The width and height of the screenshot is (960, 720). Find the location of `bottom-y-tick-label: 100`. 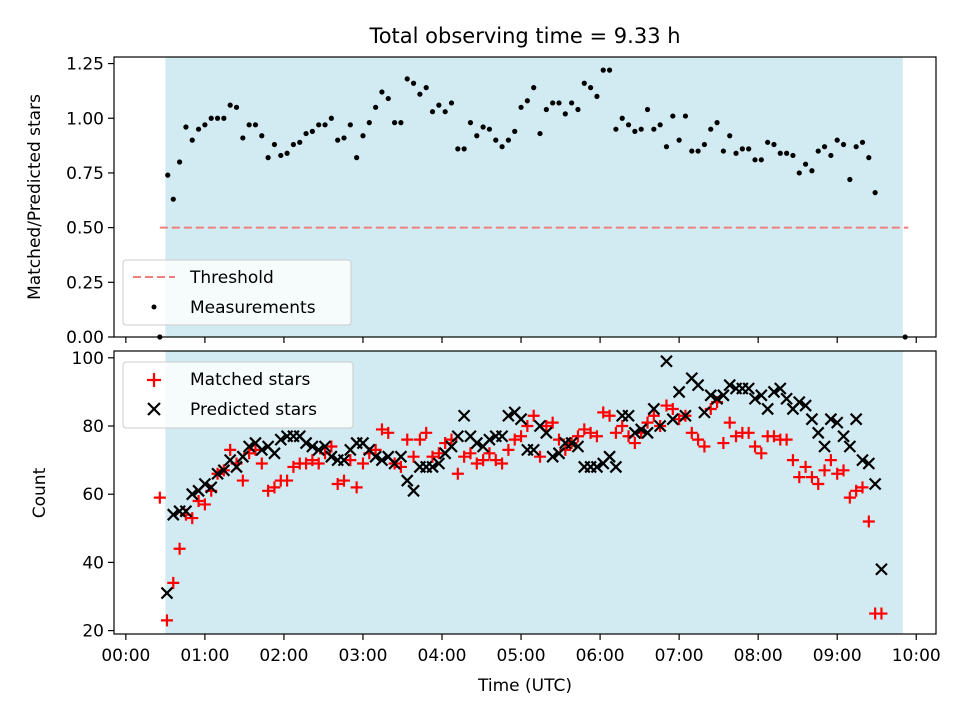

bottom-y-tick-label: 100 is located at coordinates (88, 359).